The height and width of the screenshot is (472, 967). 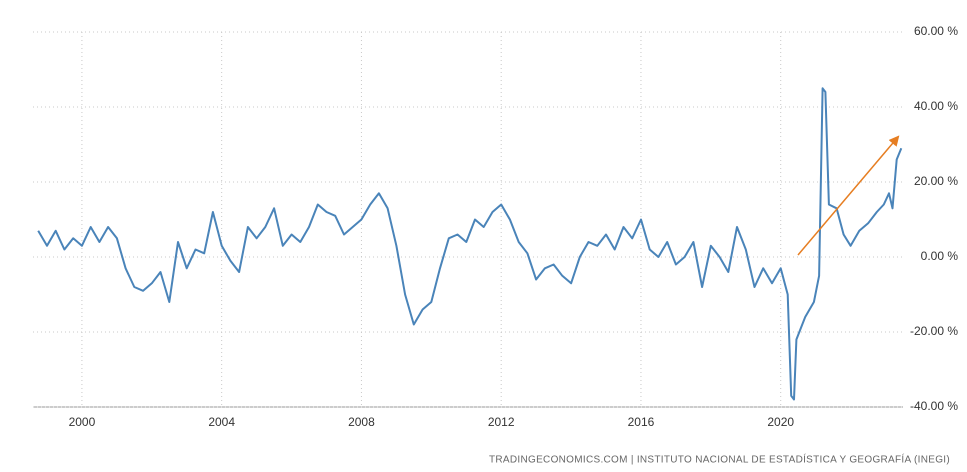 What do you see at coordinates (936, 181) in the screenshot?
I see `y-tick-label: 20.00 %` at bounding box center [936, 181].